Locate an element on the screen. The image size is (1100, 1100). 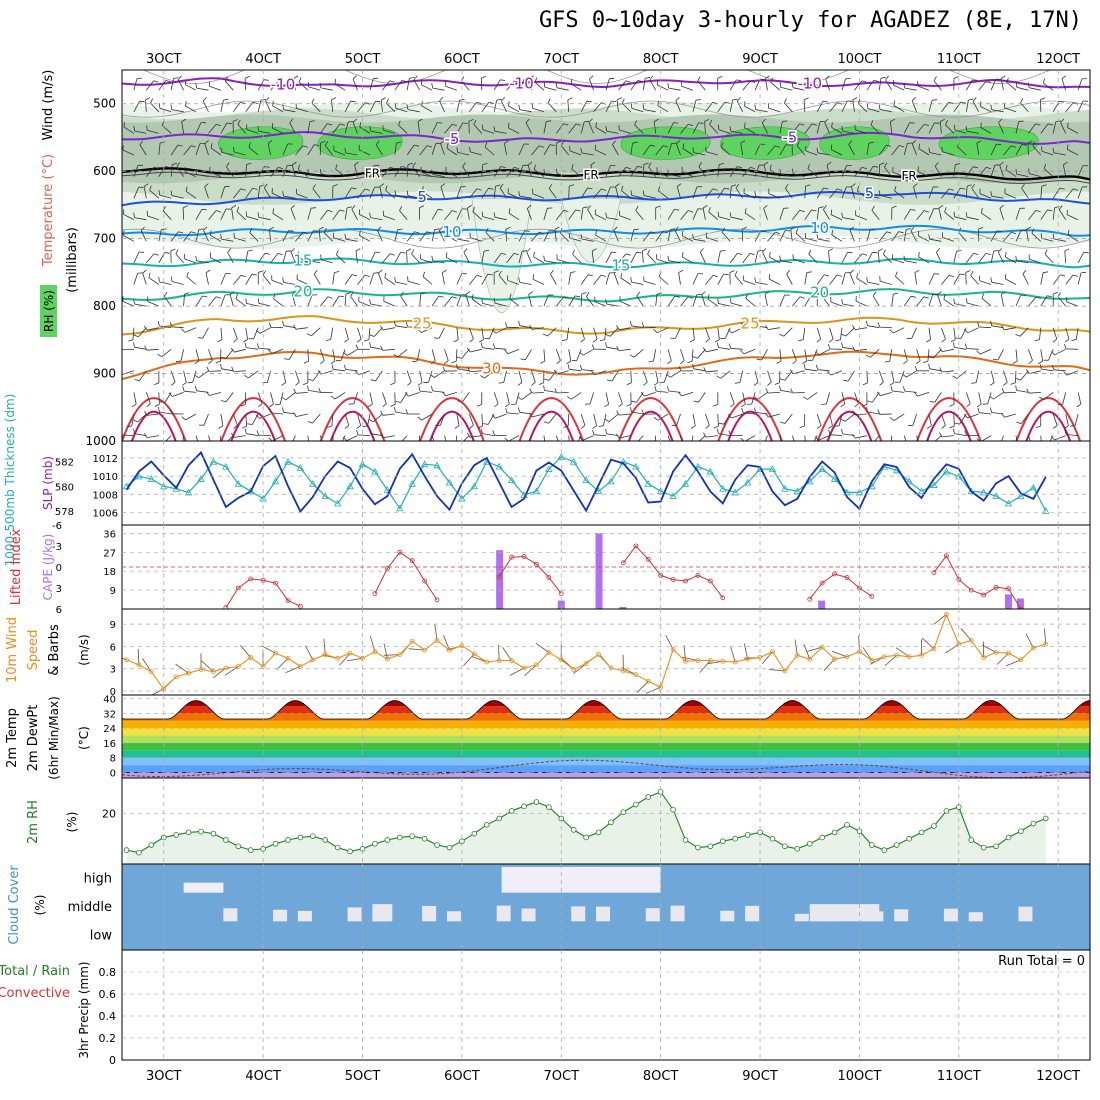
wind-barb-10m is located at coordinates (157, 691).